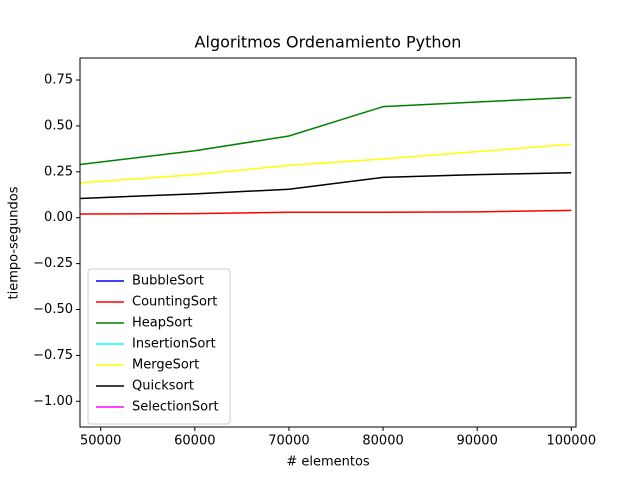  I want to click on y-tick-label: −0.25, so click(53, 263).